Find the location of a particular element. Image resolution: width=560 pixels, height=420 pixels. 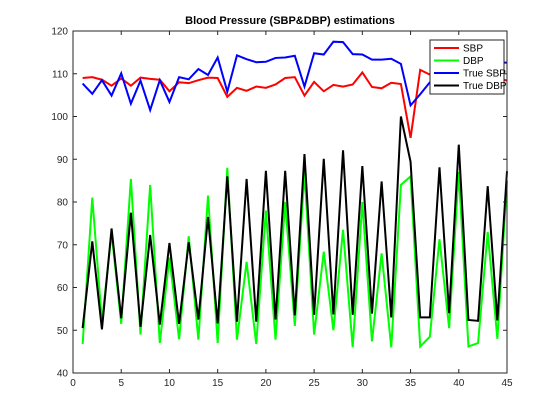

y-tick-label: 80 is located at coordinates (63, 203).